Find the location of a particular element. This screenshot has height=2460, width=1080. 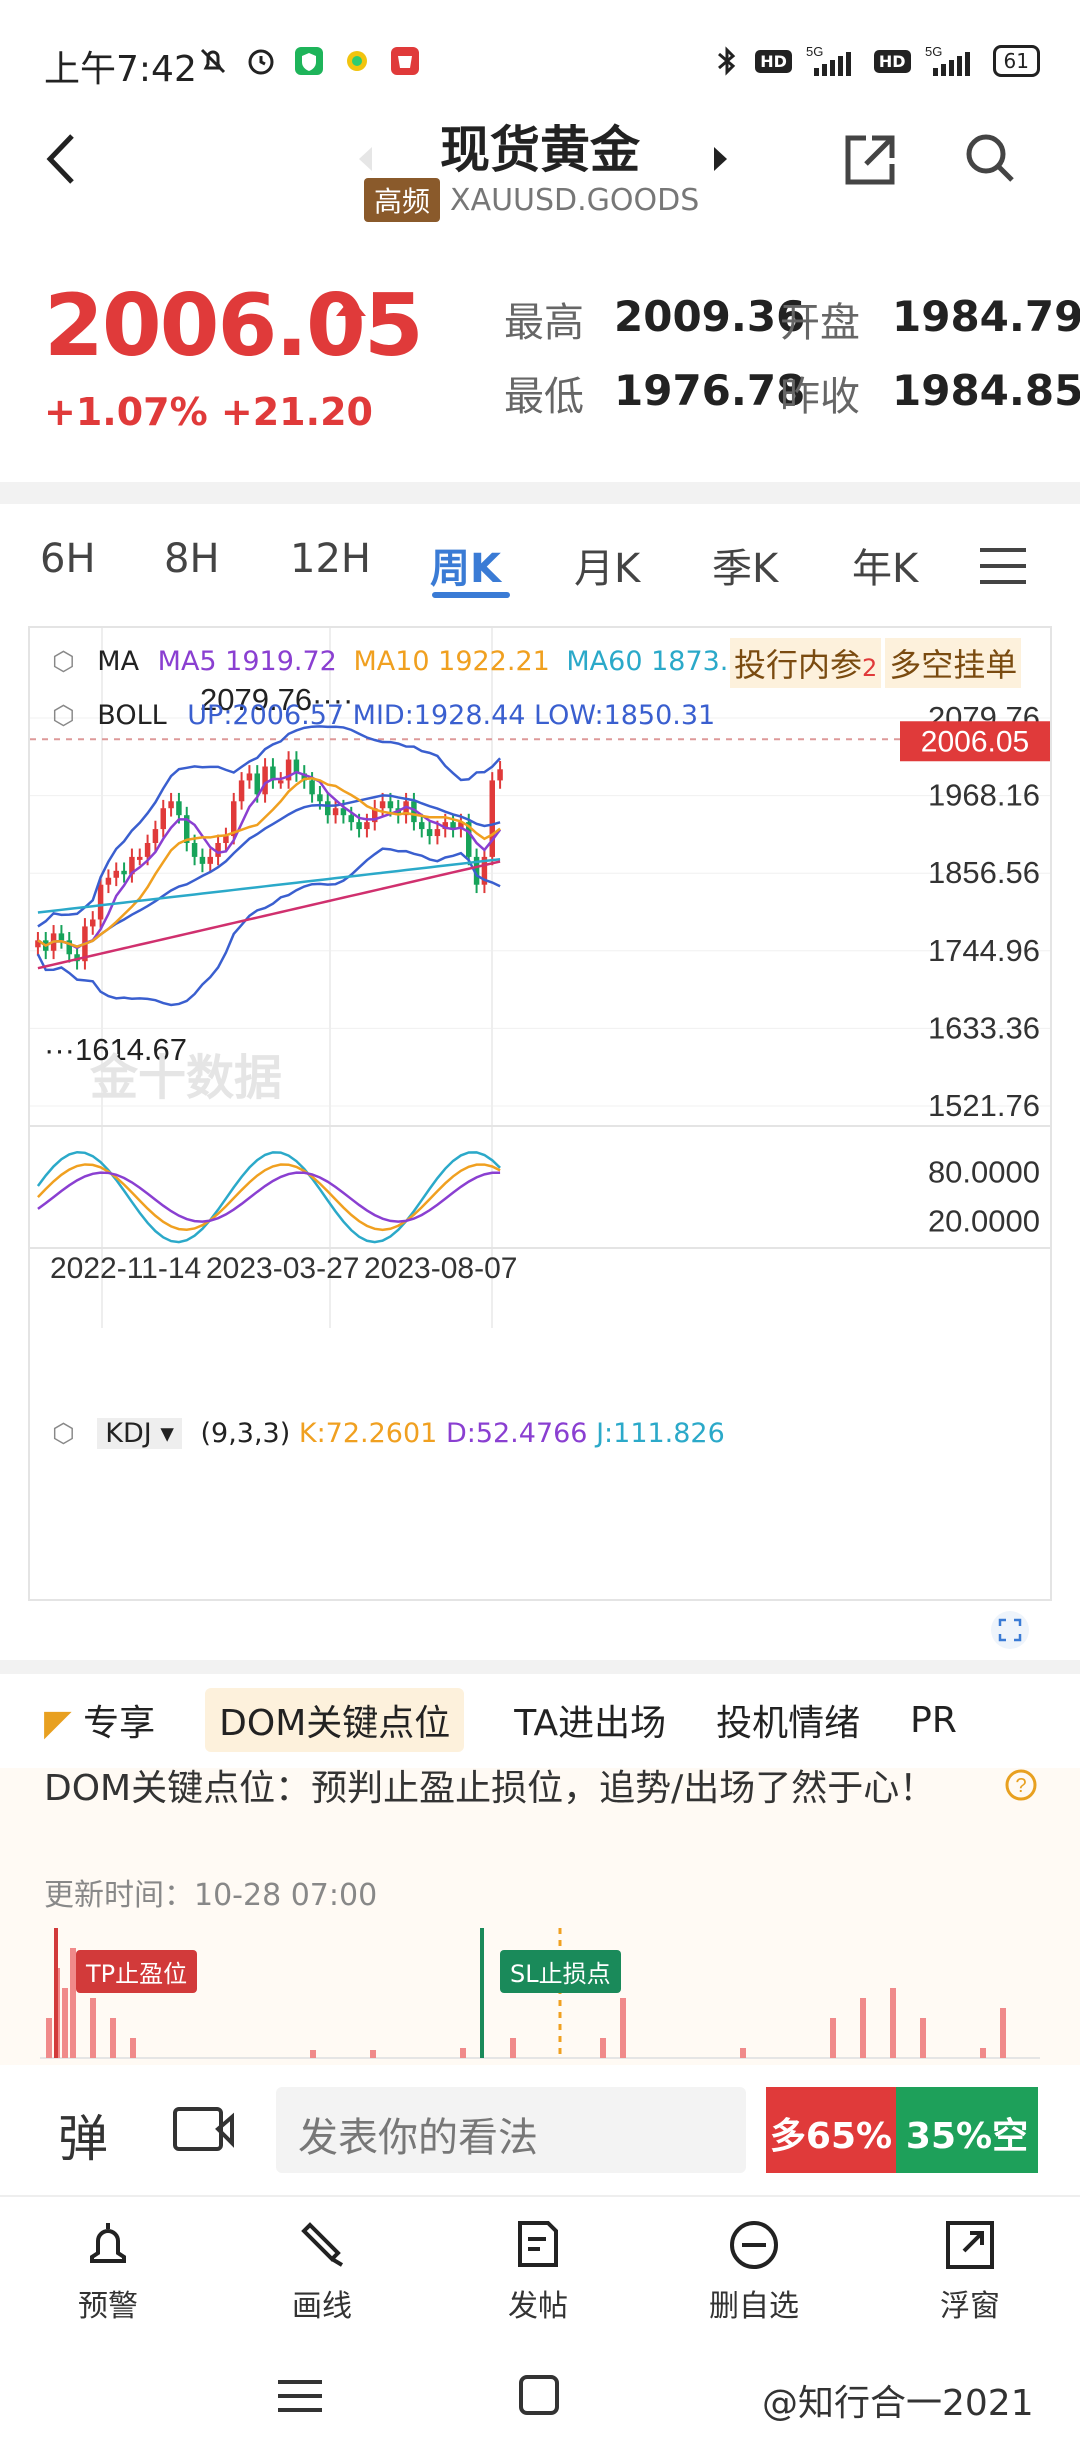

ma-long-line is located at coordinates (269, 915).